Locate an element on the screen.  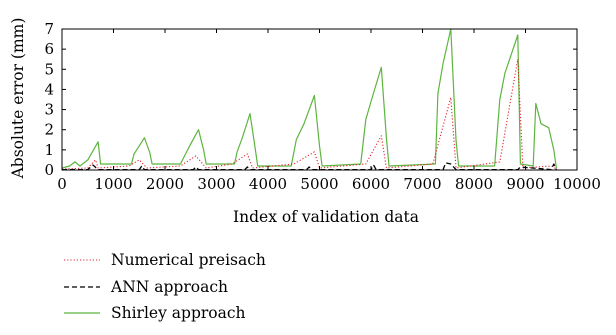
y-tick-label: 0 is located at coordinates (49, 170).